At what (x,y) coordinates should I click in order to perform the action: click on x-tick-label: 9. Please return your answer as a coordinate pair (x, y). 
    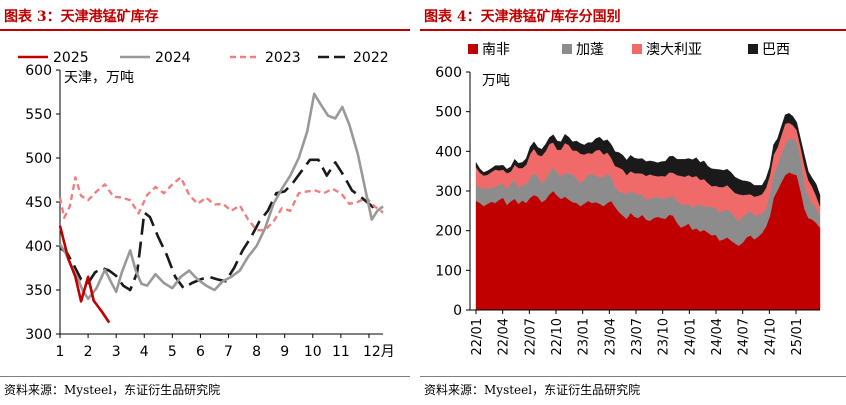
    Looking at the image, I should click on (284, 352).